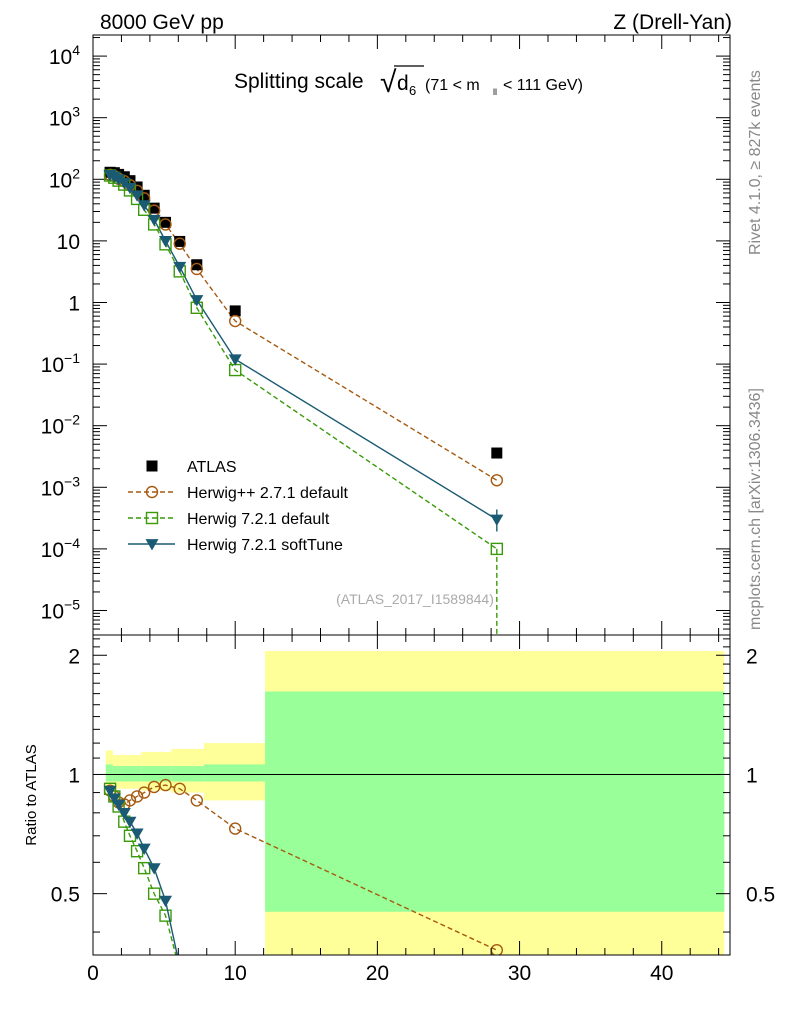 The image size is (786, 1024). I want to click on hw72-ratio-line, so click(143, 871).